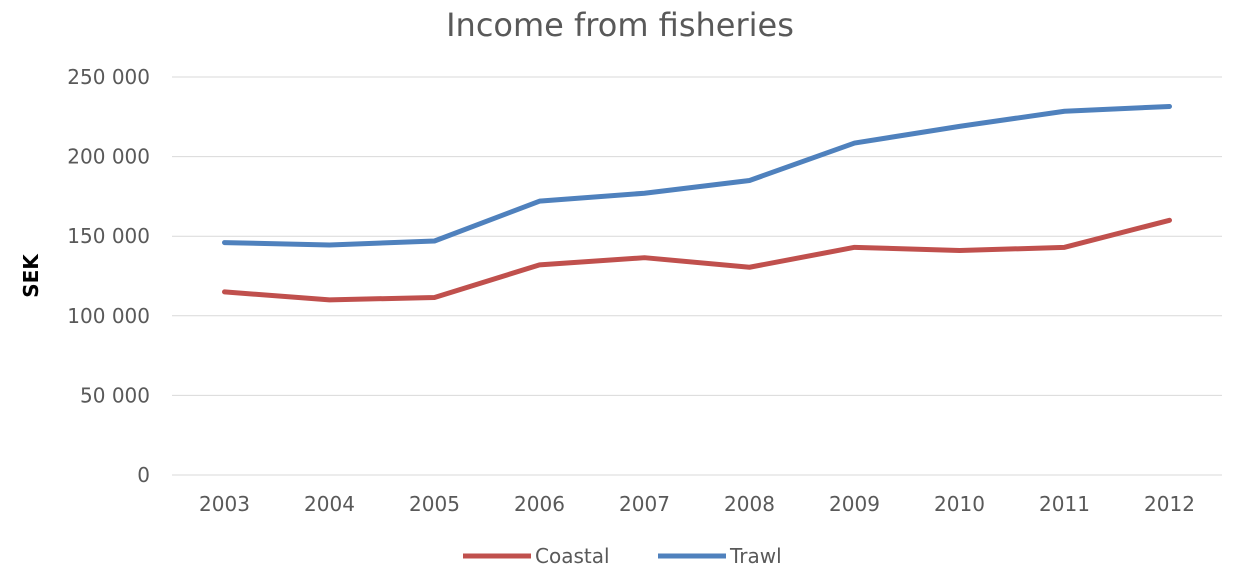  Describe the element at coordinates (31, 275) in the screenshot. I see `y-axis-label: SEK` at that location.